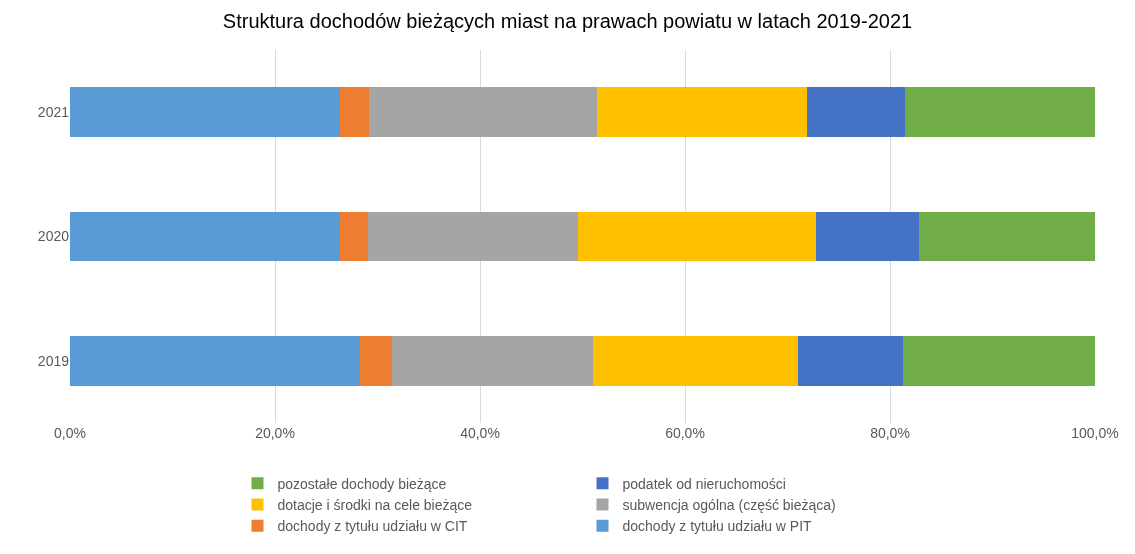 This screenshot has height=554, width=1135. Describe the element at coordinates (375, 505) in the screenshot. I see `legend-label: dotacje i środki na cele bieżące` at that location.